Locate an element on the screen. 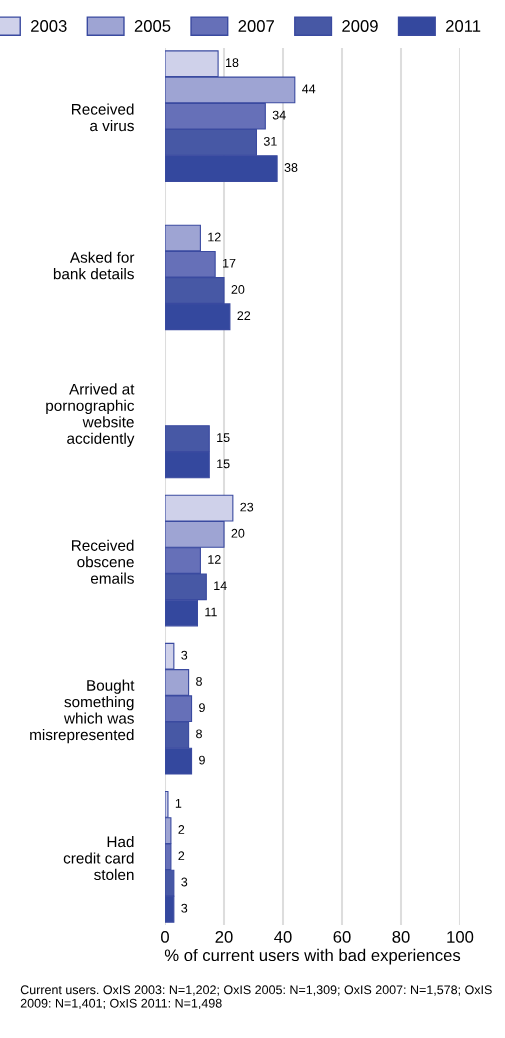 The height and width of the screenshot is (1038, 505). y-tick-label: Received obscene emails is located at coordinates (103, 561).